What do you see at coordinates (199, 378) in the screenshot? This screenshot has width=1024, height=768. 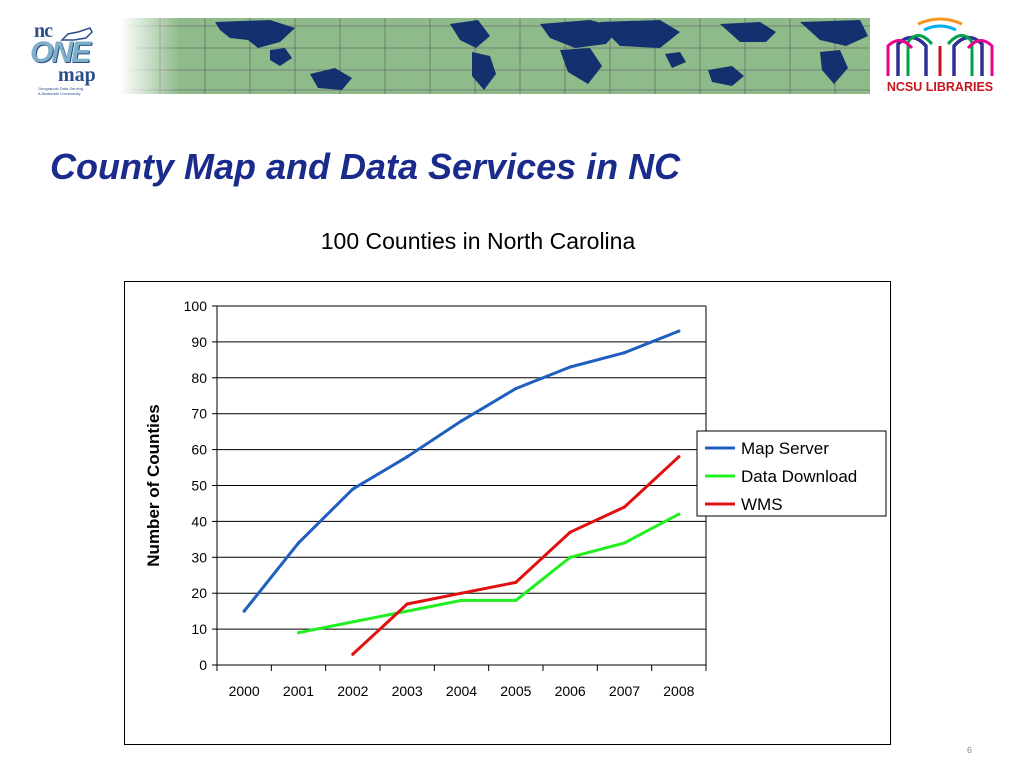 I see `y-tick-label: 80` at bounding box center [199, 378].